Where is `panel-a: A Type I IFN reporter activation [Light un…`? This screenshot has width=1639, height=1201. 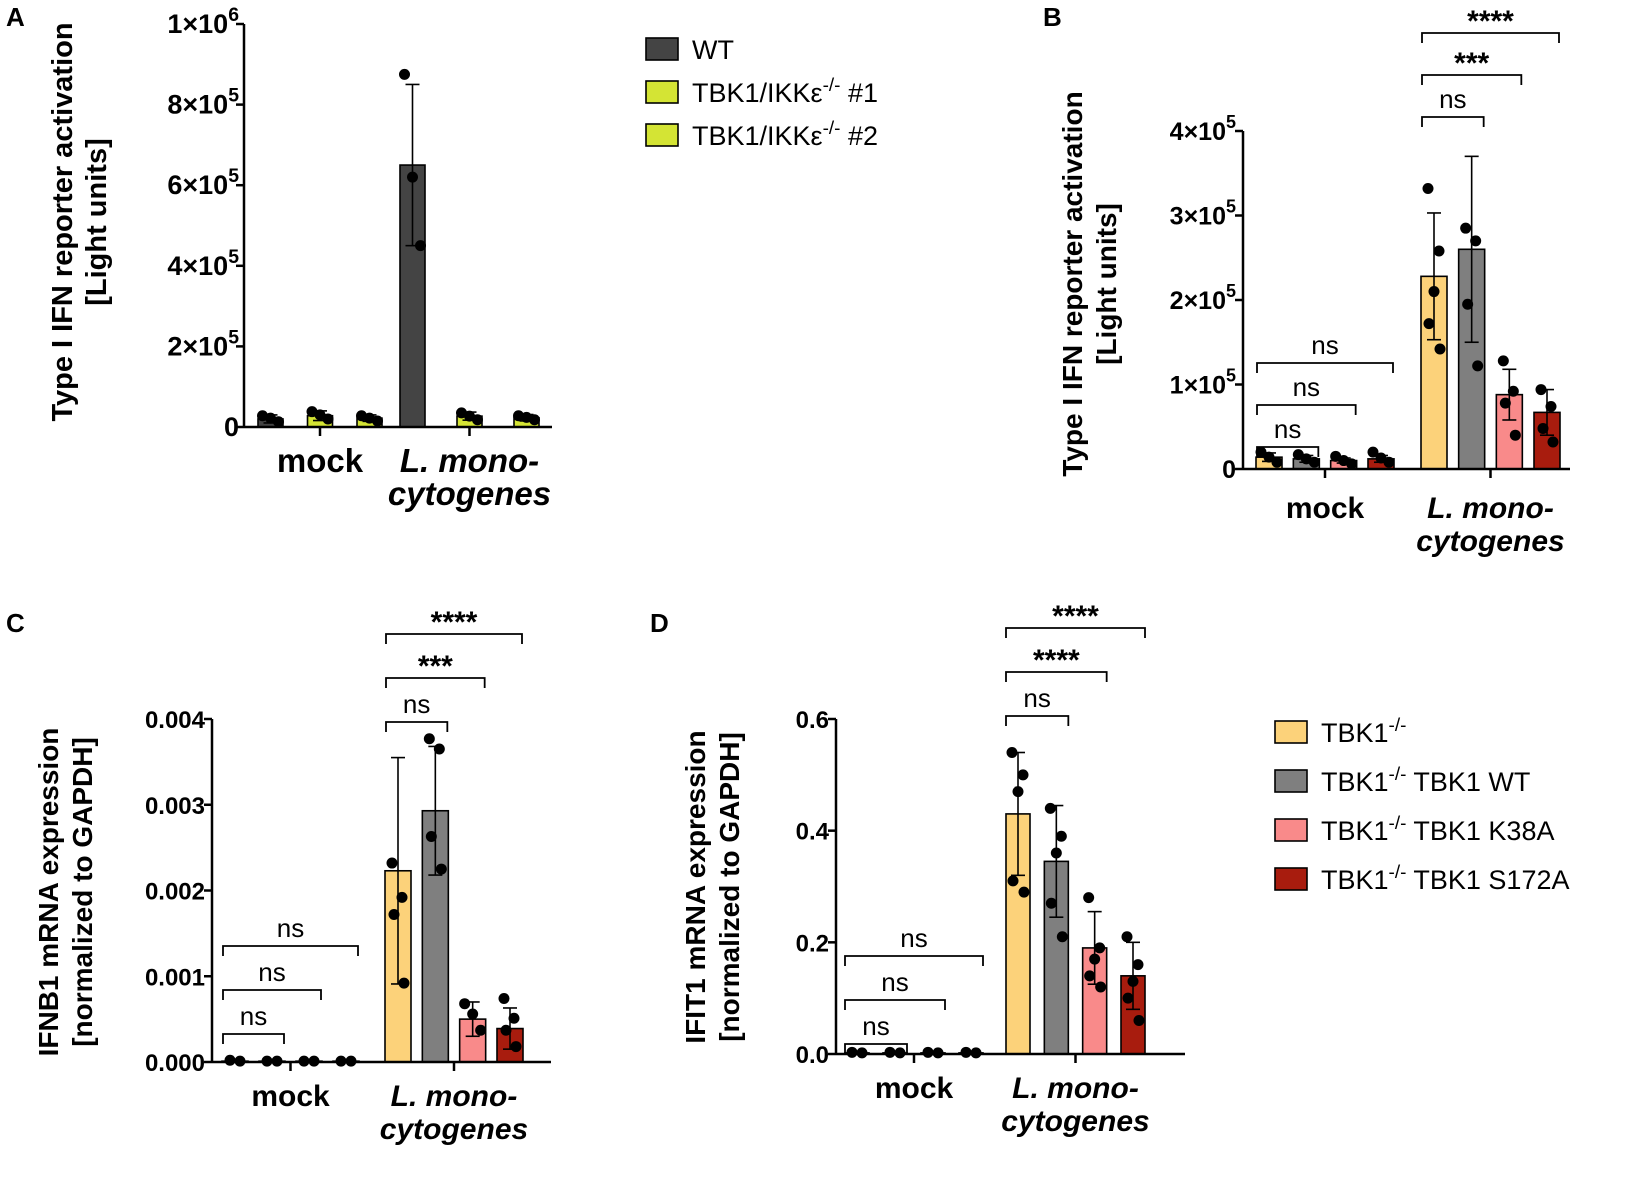 panel-a: A Type I IFN reporter activation [Light un… is located at coordinates (279, 257).